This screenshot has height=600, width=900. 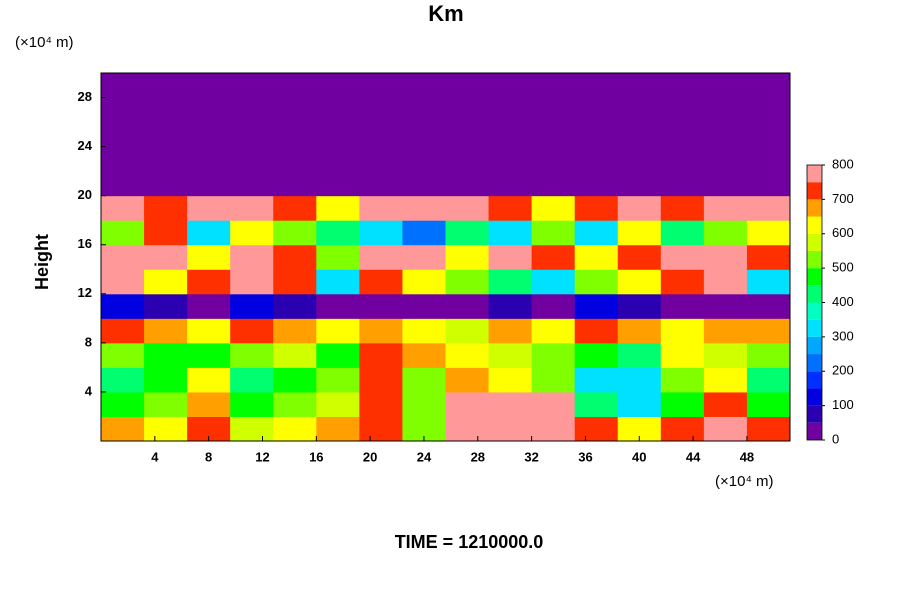 What do you see at coordinates (155, 456) in the screenshot?
I see `x-tick-label: 4` at bounding box center [155, 456].